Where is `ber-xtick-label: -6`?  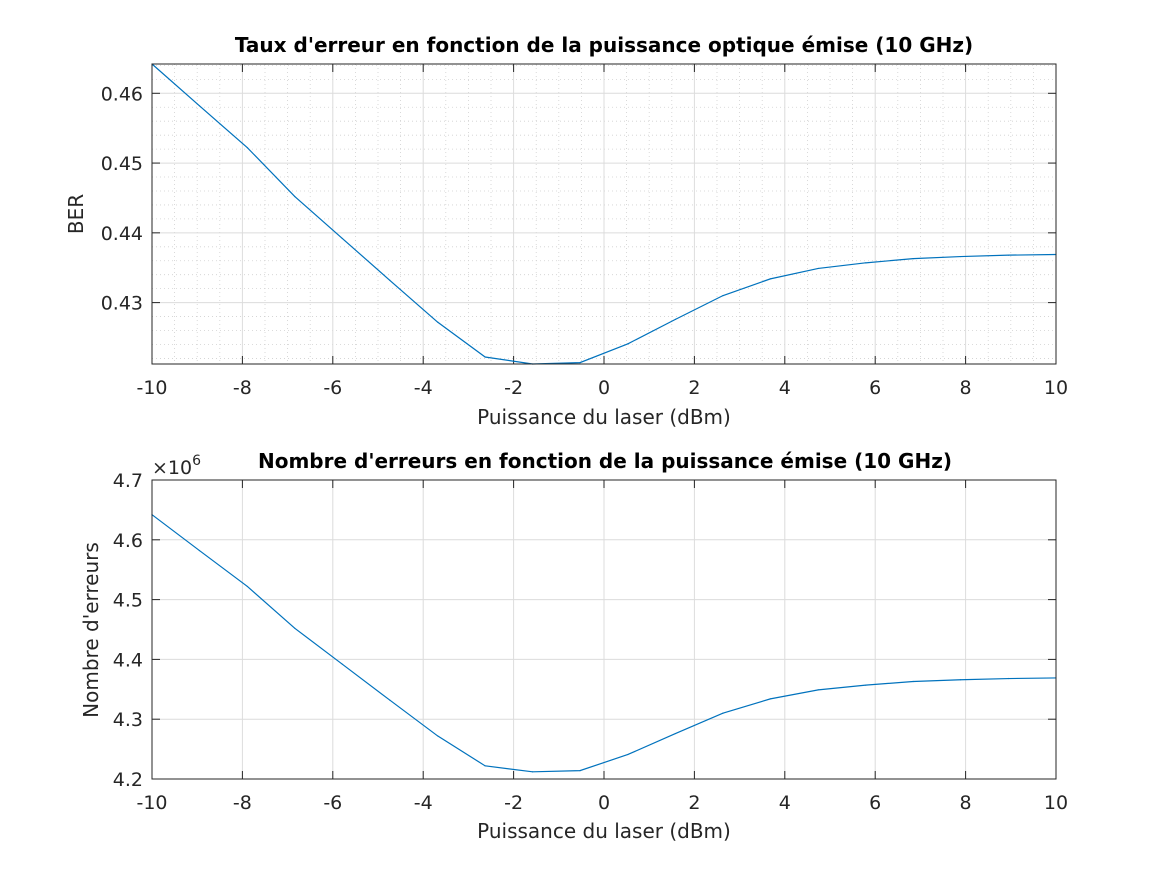 ber-xtick-label: -6 is located at coordinates (332, 388).